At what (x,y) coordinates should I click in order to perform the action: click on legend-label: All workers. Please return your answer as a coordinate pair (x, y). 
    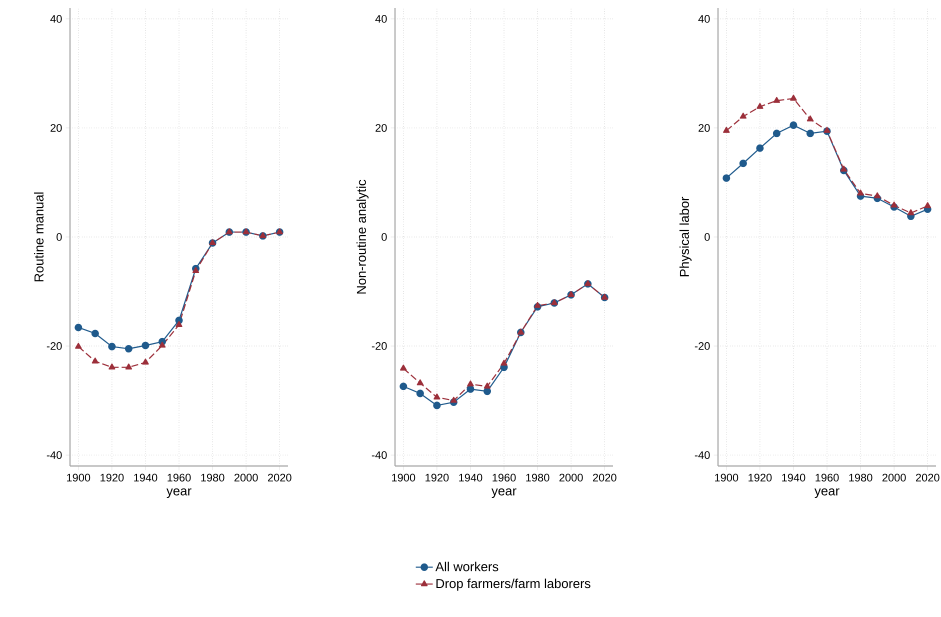
    Looking at the image, I should click on (466, 567).